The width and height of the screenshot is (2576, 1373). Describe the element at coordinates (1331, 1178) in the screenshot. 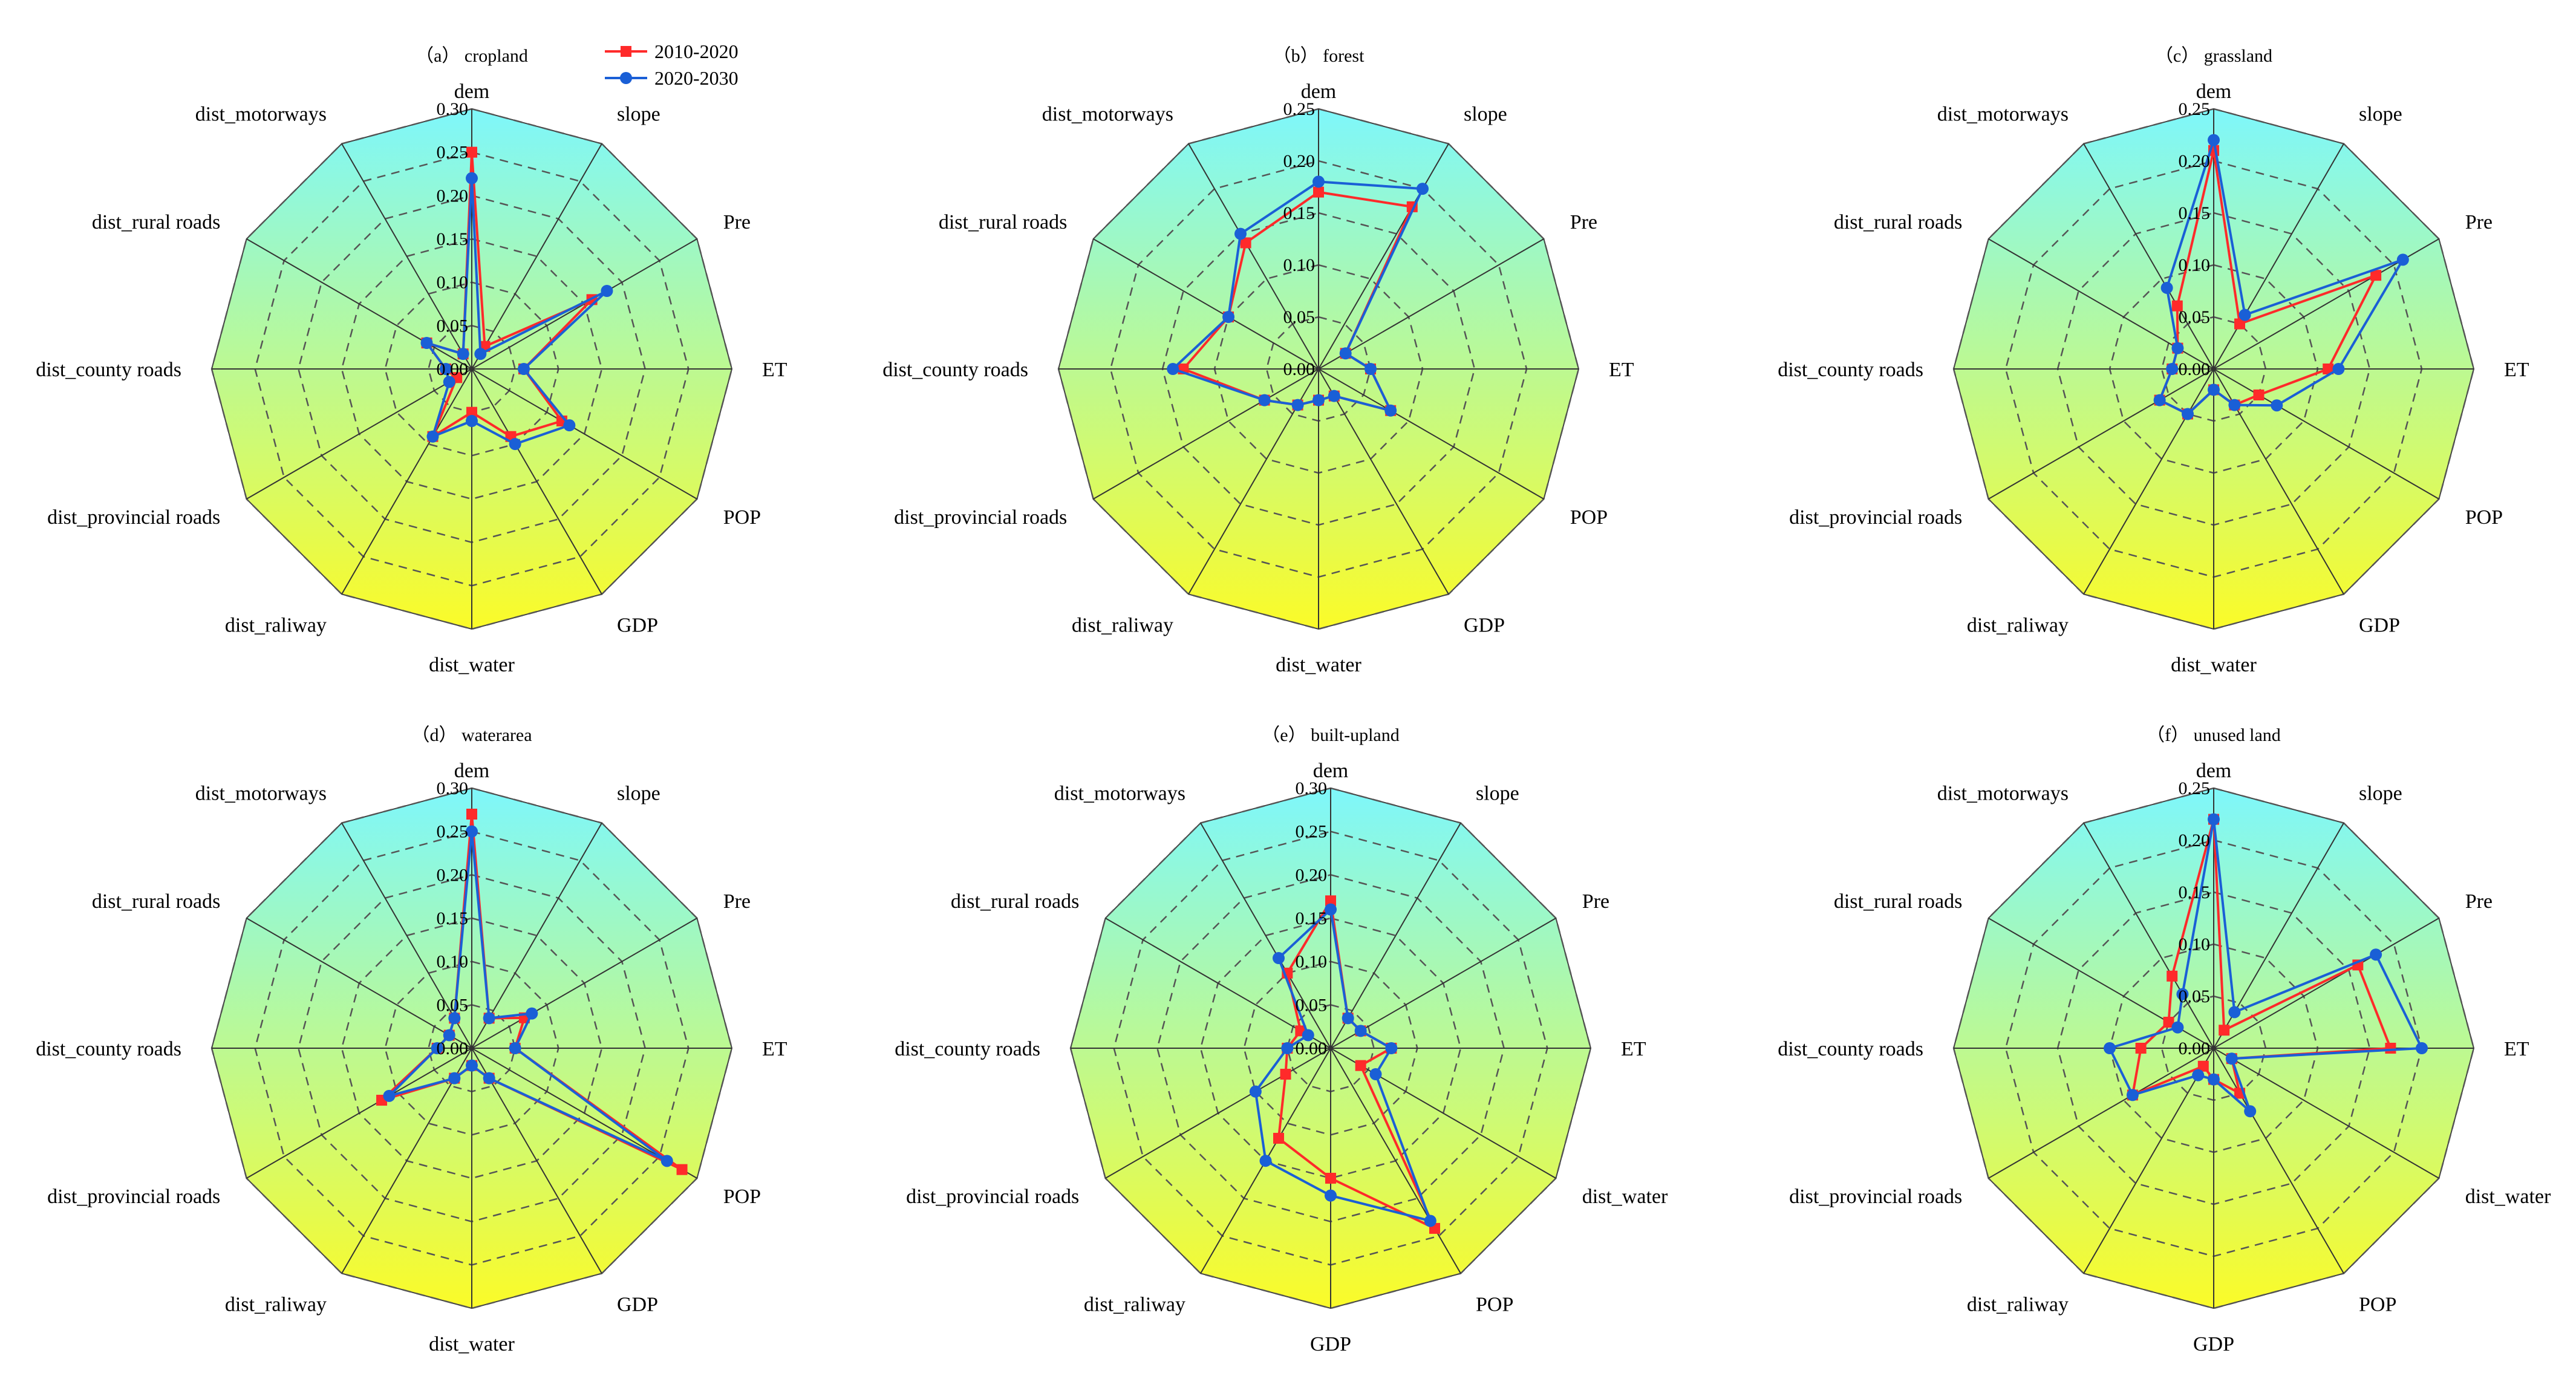

I see `point-2010-2020-gdp` at that location.